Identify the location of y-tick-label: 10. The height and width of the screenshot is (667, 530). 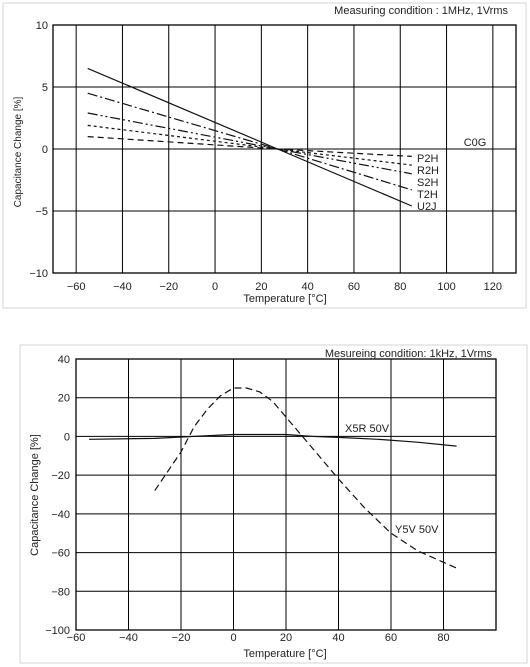
(42, 26).